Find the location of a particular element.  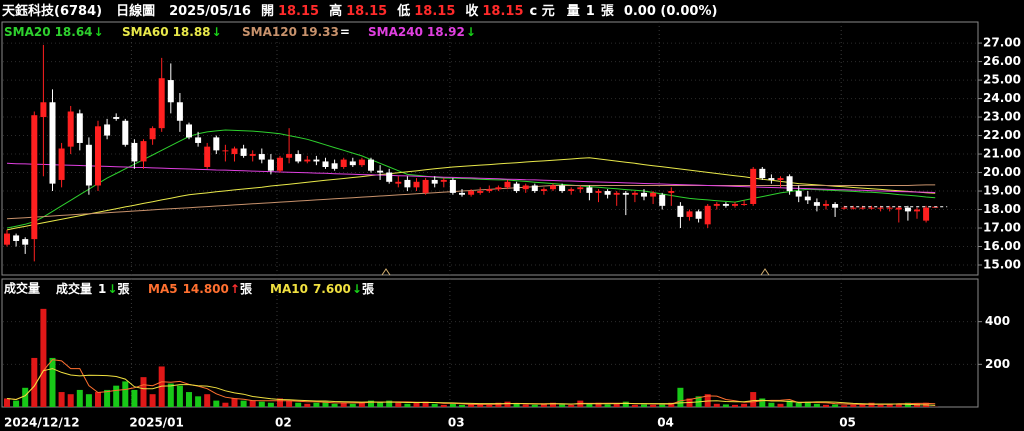

legend-value: 18.64 is located at coordinates (74, 32).